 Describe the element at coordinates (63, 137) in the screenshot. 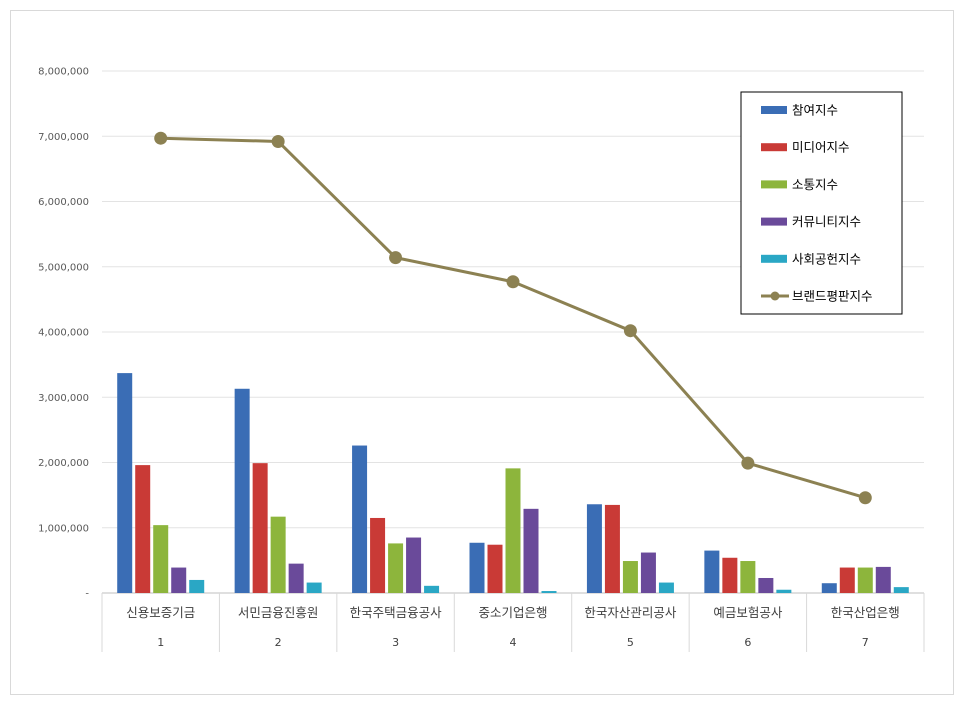

I see `y-tick-label: 7,000,000` at that location.